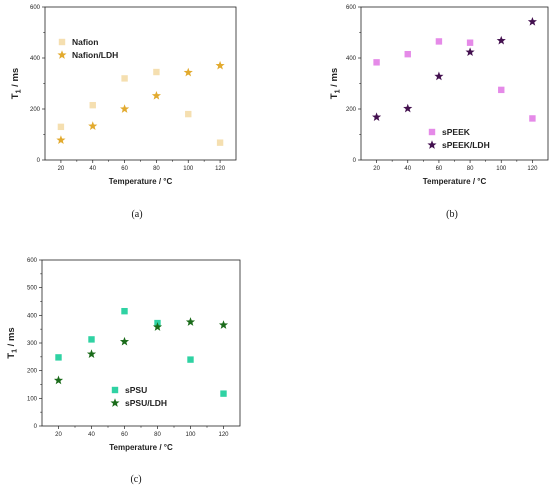  Describe the element at coordinates (140, 107) in the screenshot. I see `series-nafion` at that location.